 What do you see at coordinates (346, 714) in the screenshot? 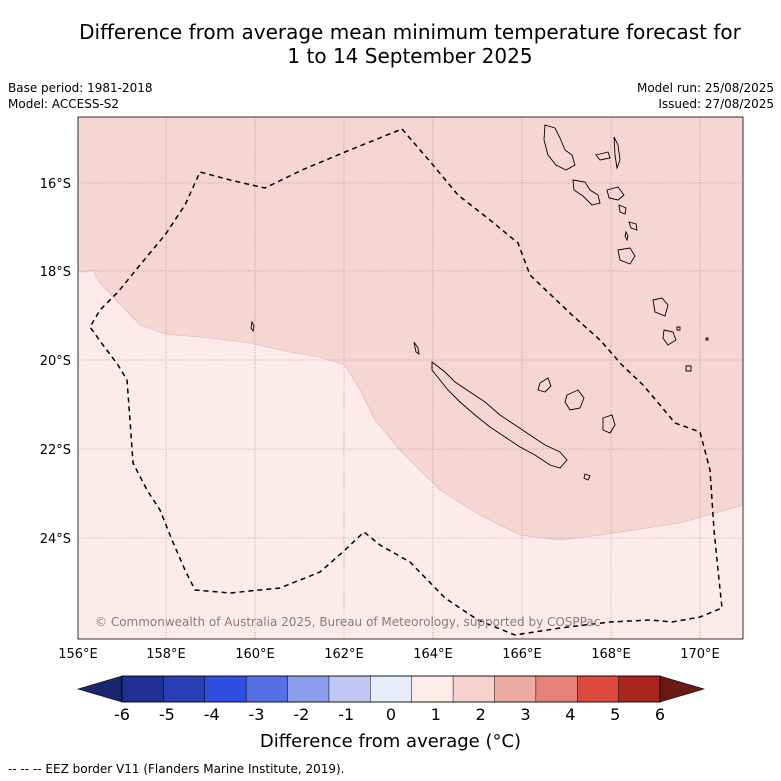
I see `colorbar-tick-label: -1` at bounding box center [346, 714].